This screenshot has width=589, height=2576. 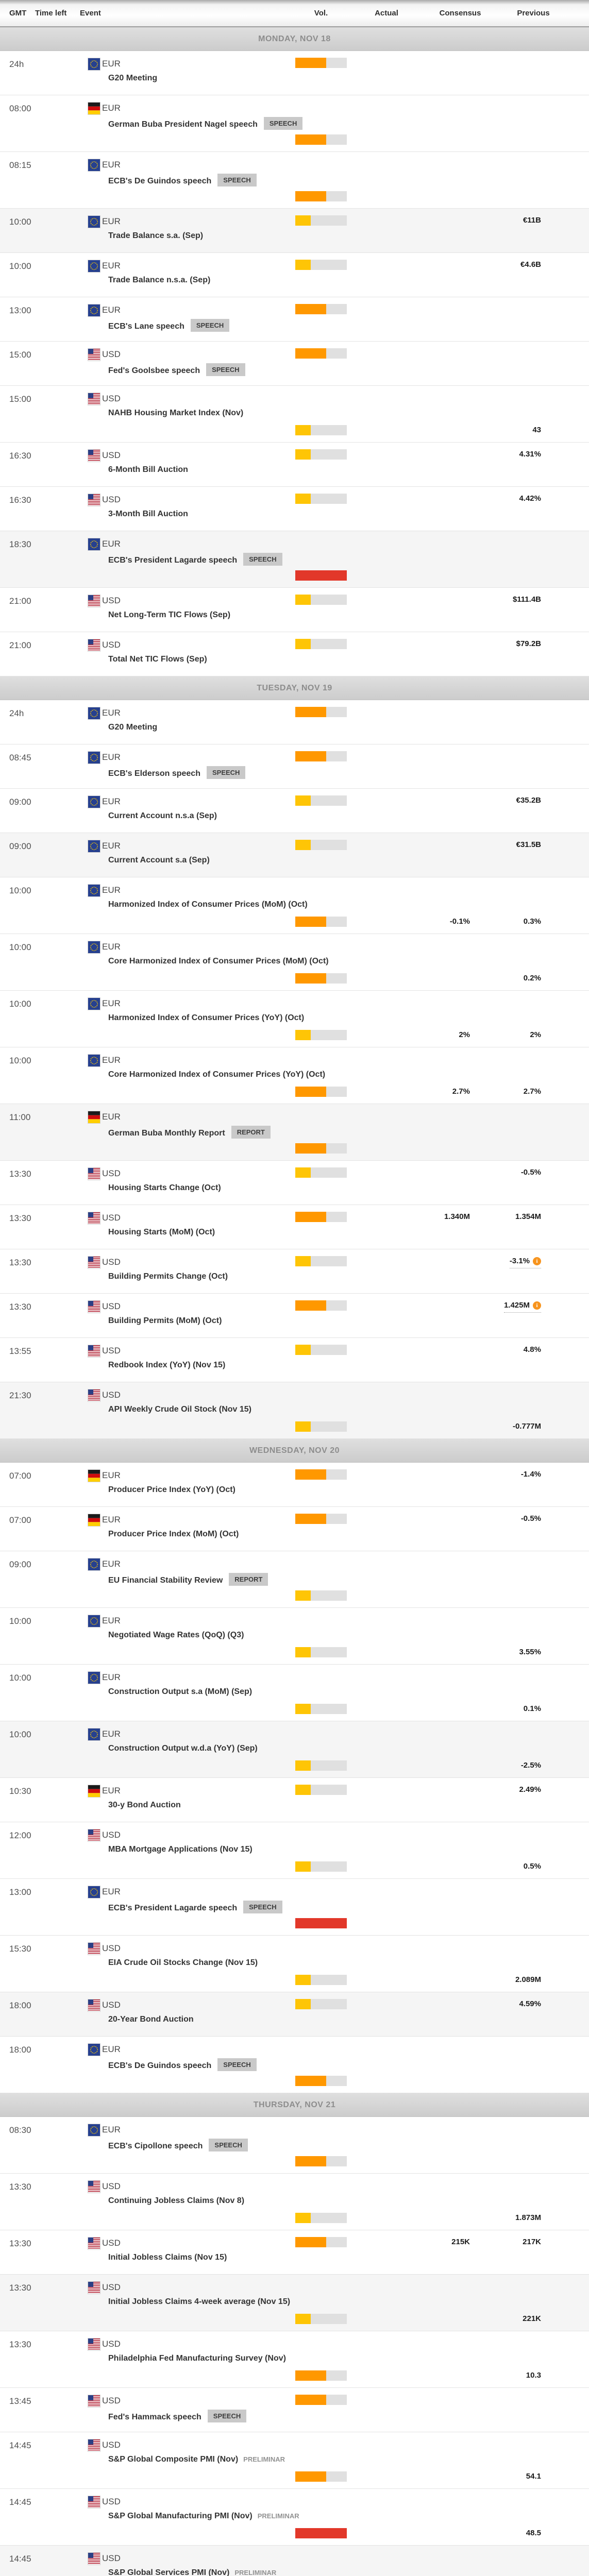 What do you see at coordinates (144, 1805) in the screenshot?
I see `event-title: 30-y Bond Auction` at bounding box center [144, 1805].